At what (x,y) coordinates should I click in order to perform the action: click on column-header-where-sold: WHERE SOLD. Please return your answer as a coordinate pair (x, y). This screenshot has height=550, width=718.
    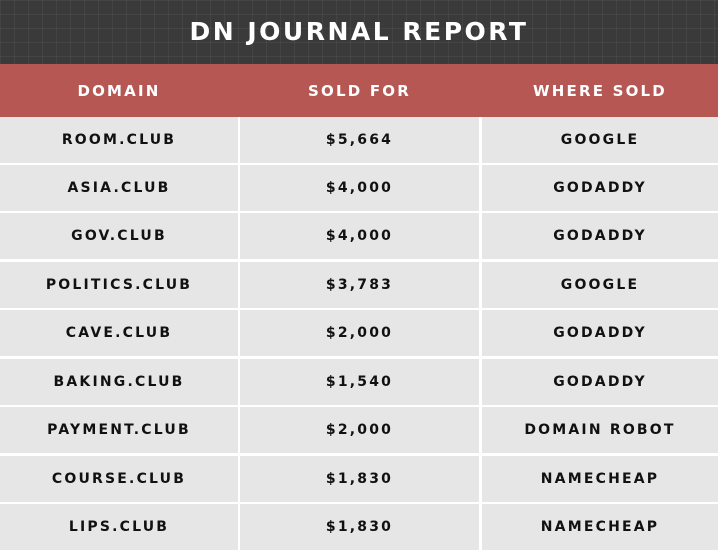
    Looking at the image, I should click on (600, 90).